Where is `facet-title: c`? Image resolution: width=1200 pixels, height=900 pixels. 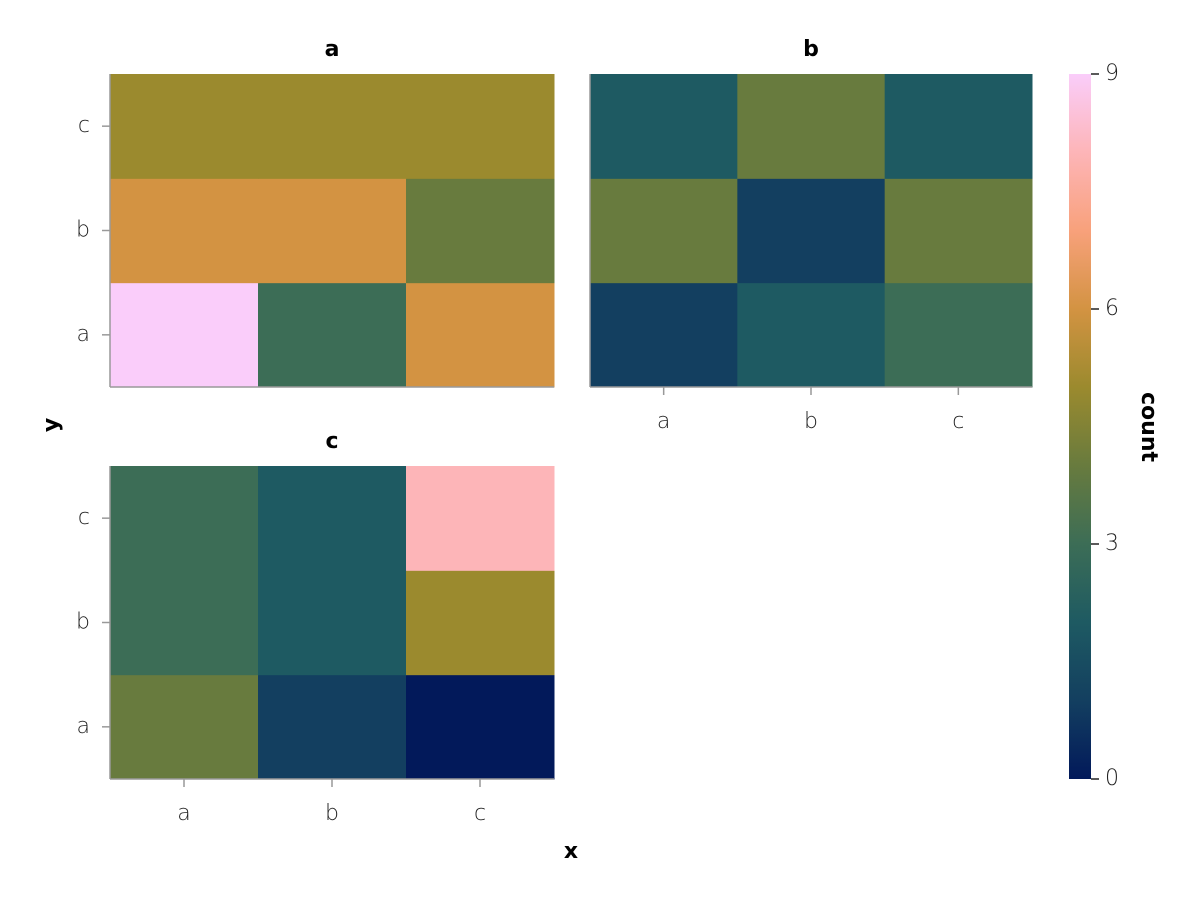 facet-title: c is located at coordinates (331, 441).